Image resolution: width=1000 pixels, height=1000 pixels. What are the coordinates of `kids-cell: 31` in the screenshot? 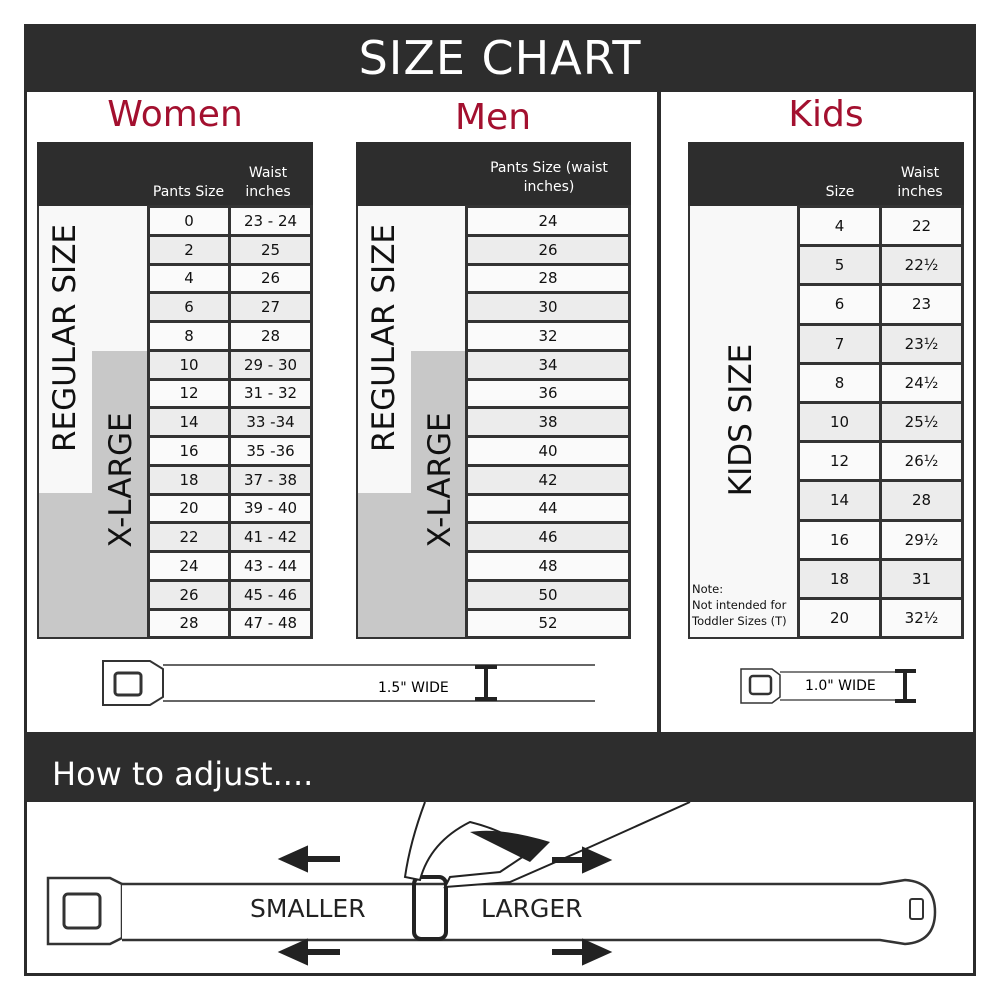 It's located at (921, 578).